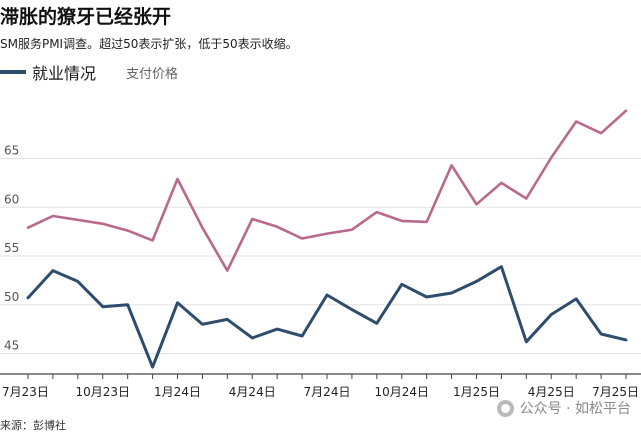 The height and width of the screenshot is (436, 641). Describe the element at coordinates (401, 392) in the screenshot. I see `x-tick-label-15: 10月24日` at that location.